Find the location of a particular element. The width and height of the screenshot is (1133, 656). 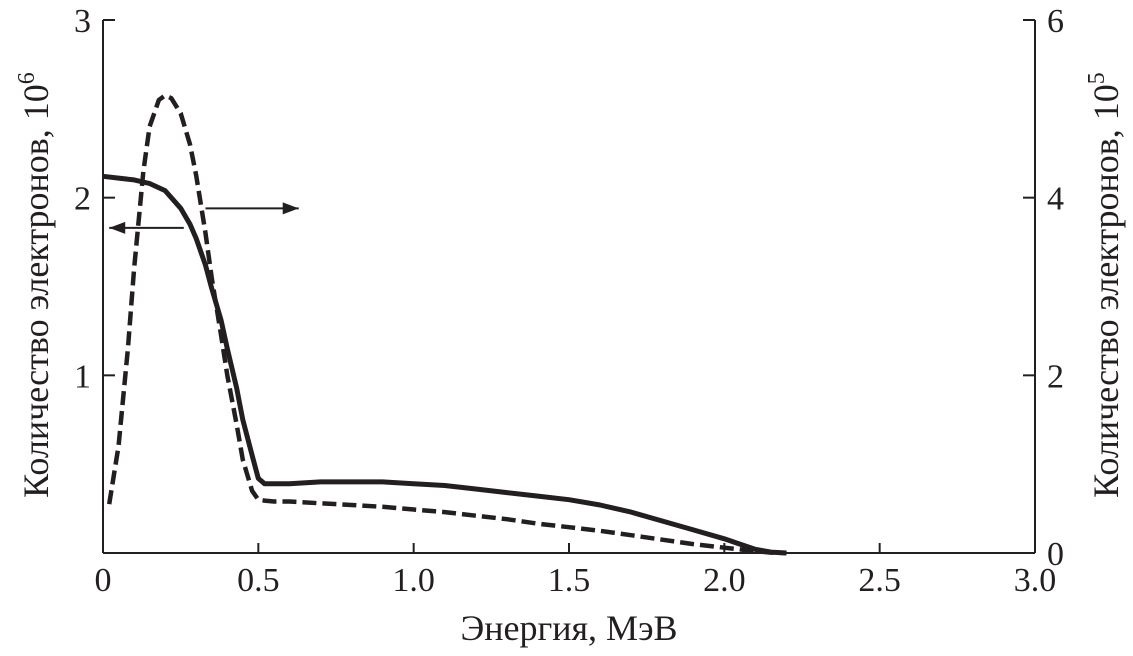

right-y-tick-label: 2 is located at coordinates (1055, 376).